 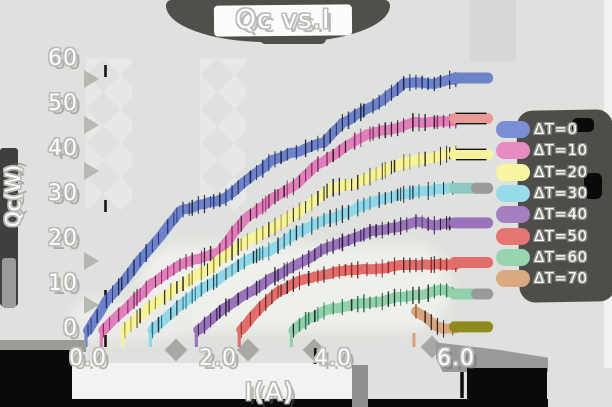 What do you see at coordinates (293, 39) in the screenshot?
I see `title-shadow-blob` at bounding box center [293, 39].